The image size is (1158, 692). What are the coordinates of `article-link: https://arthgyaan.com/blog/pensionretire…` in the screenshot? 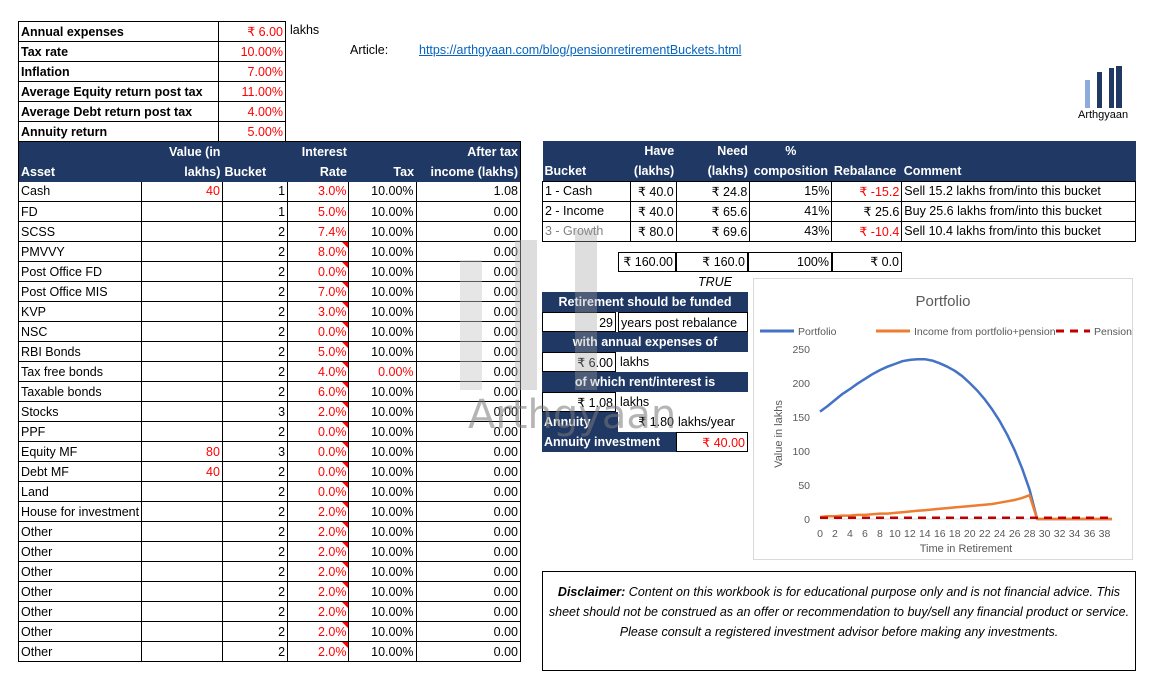 It's located at (580, 50).